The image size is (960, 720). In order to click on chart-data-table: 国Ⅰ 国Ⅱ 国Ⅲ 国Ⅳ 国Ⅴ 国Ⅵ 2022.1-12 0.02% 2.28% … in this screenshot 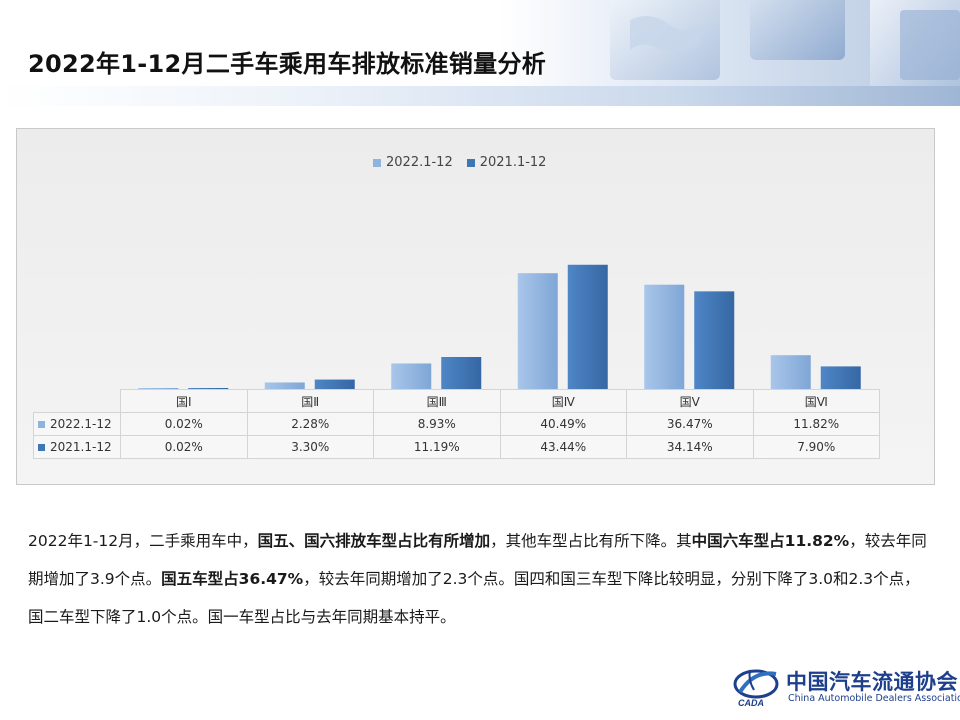, I will do `click(456, 424)`.